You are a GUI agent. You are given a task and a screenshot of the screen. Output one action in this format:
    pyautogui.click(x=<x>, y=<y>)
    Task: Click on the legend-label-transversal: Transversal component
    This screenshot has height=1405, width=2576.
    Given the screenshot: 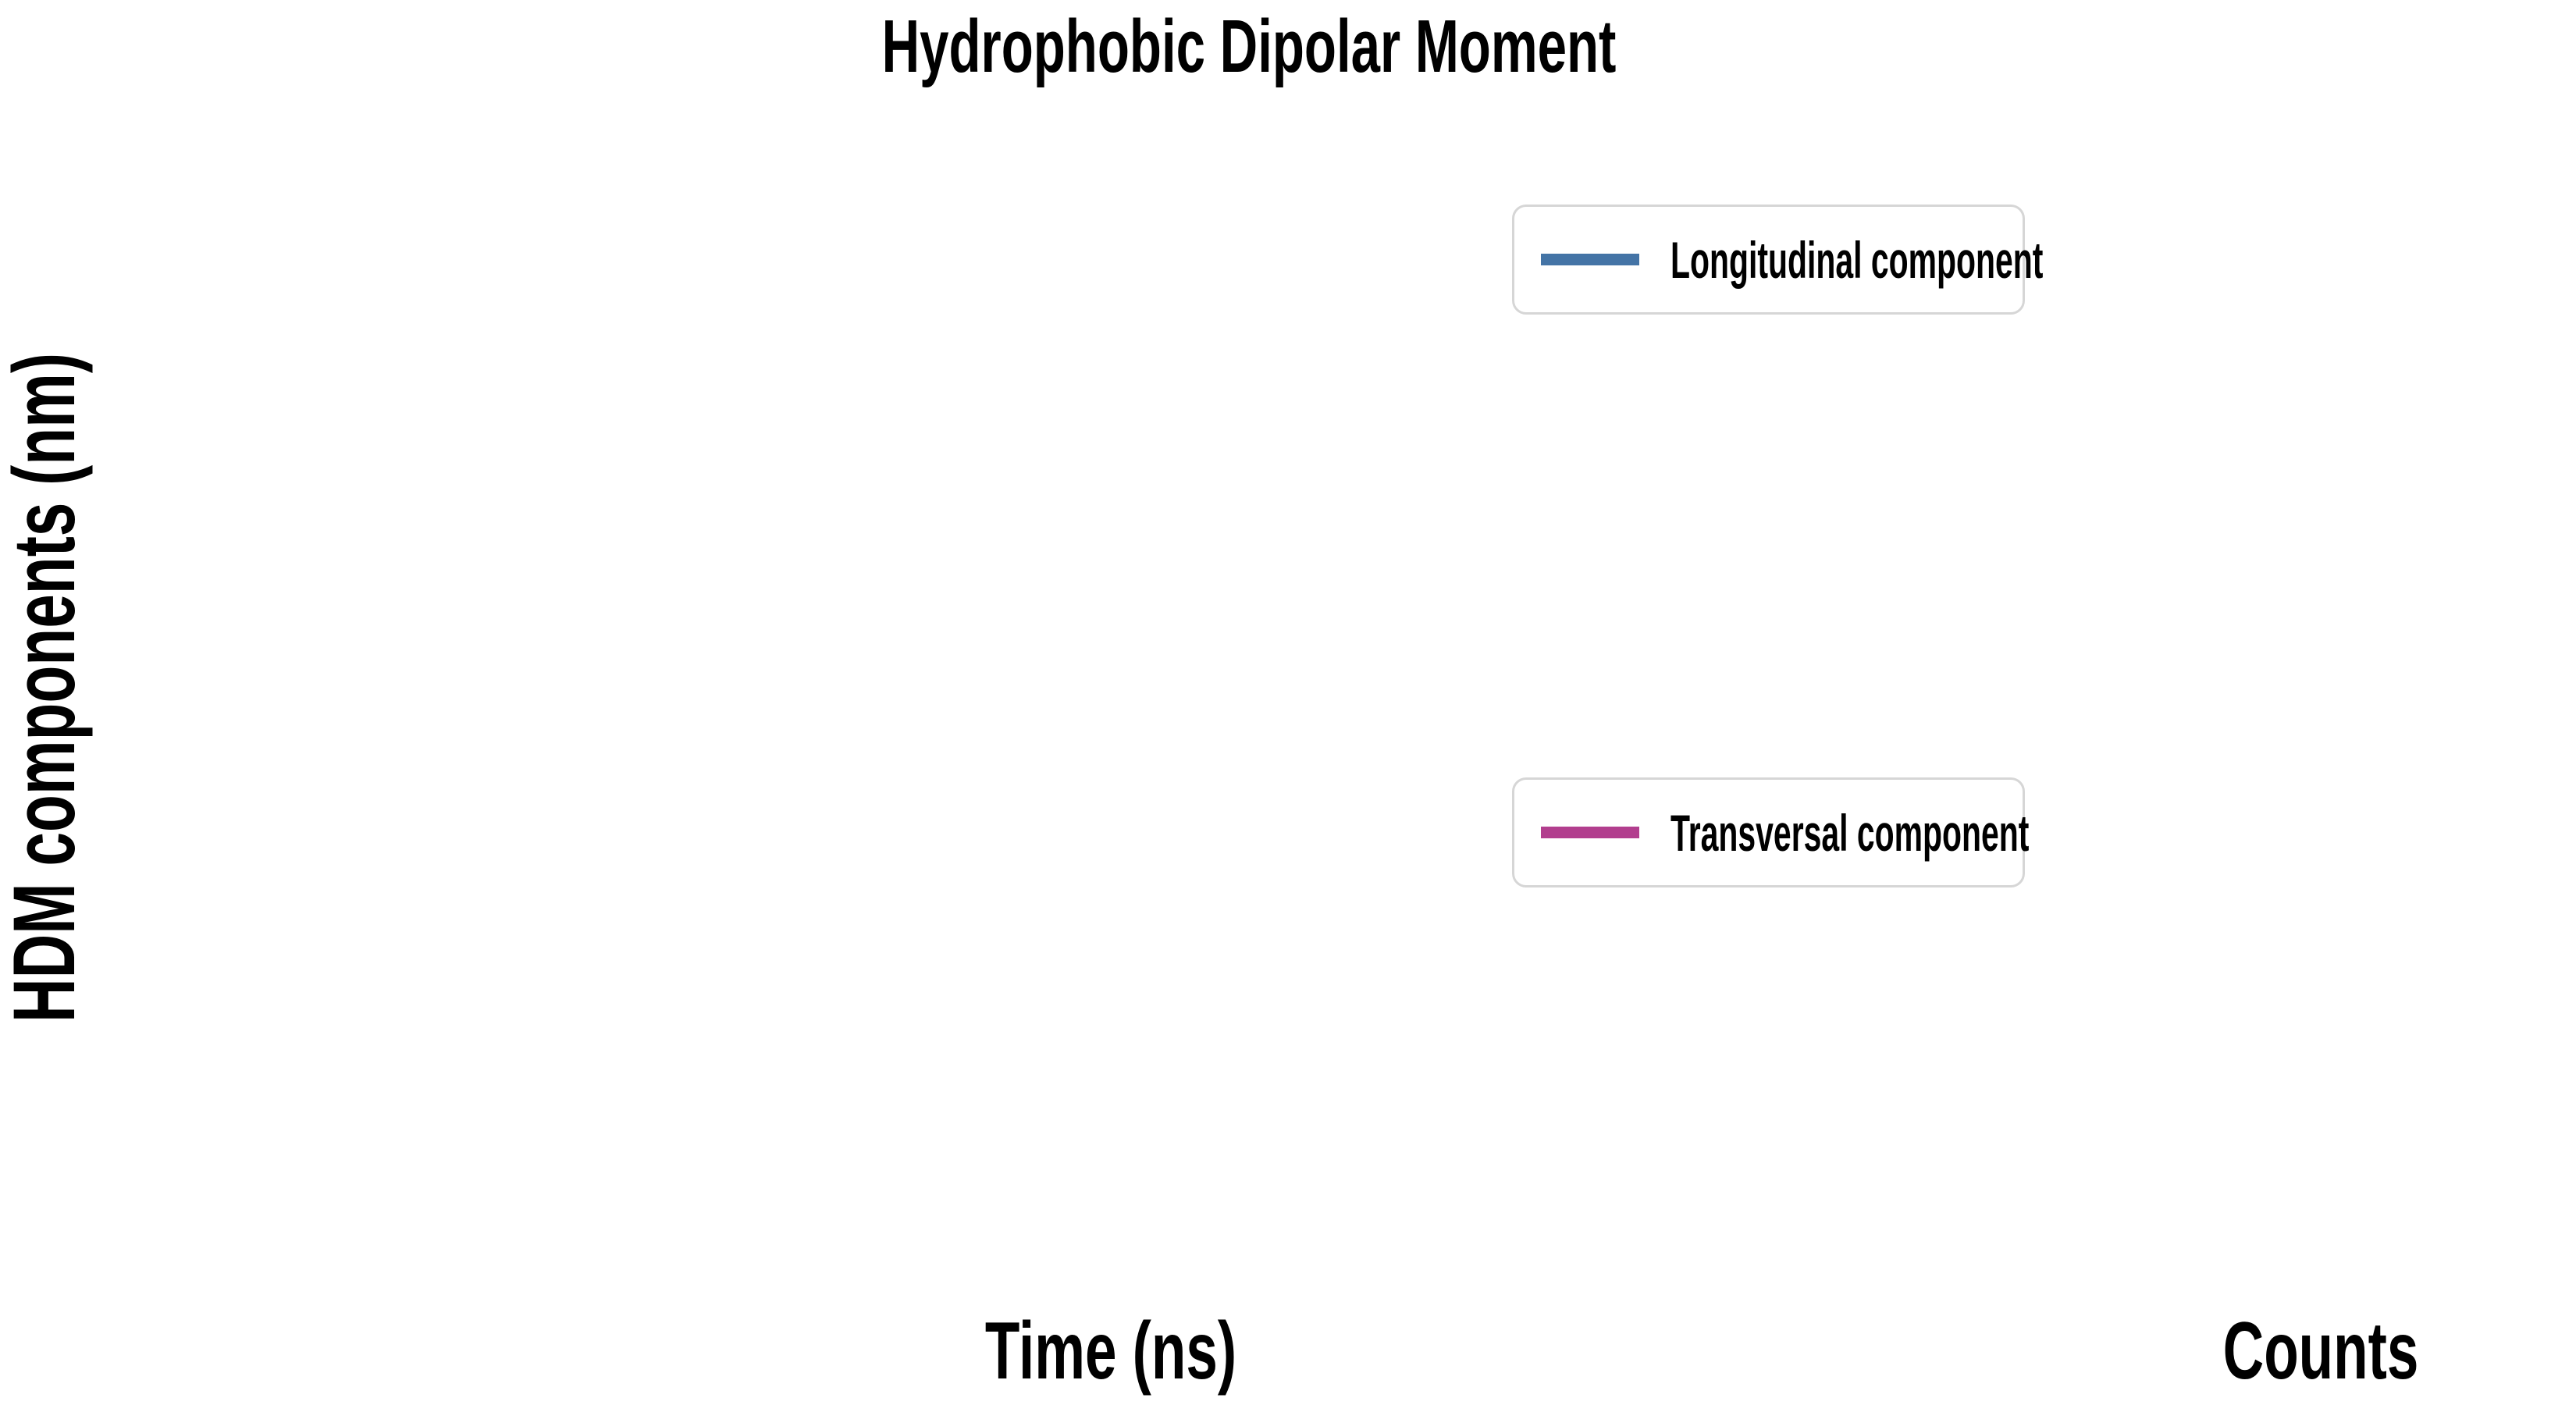 What is the action you would take?
    pyautogui.click(x=1850, y=832)
    